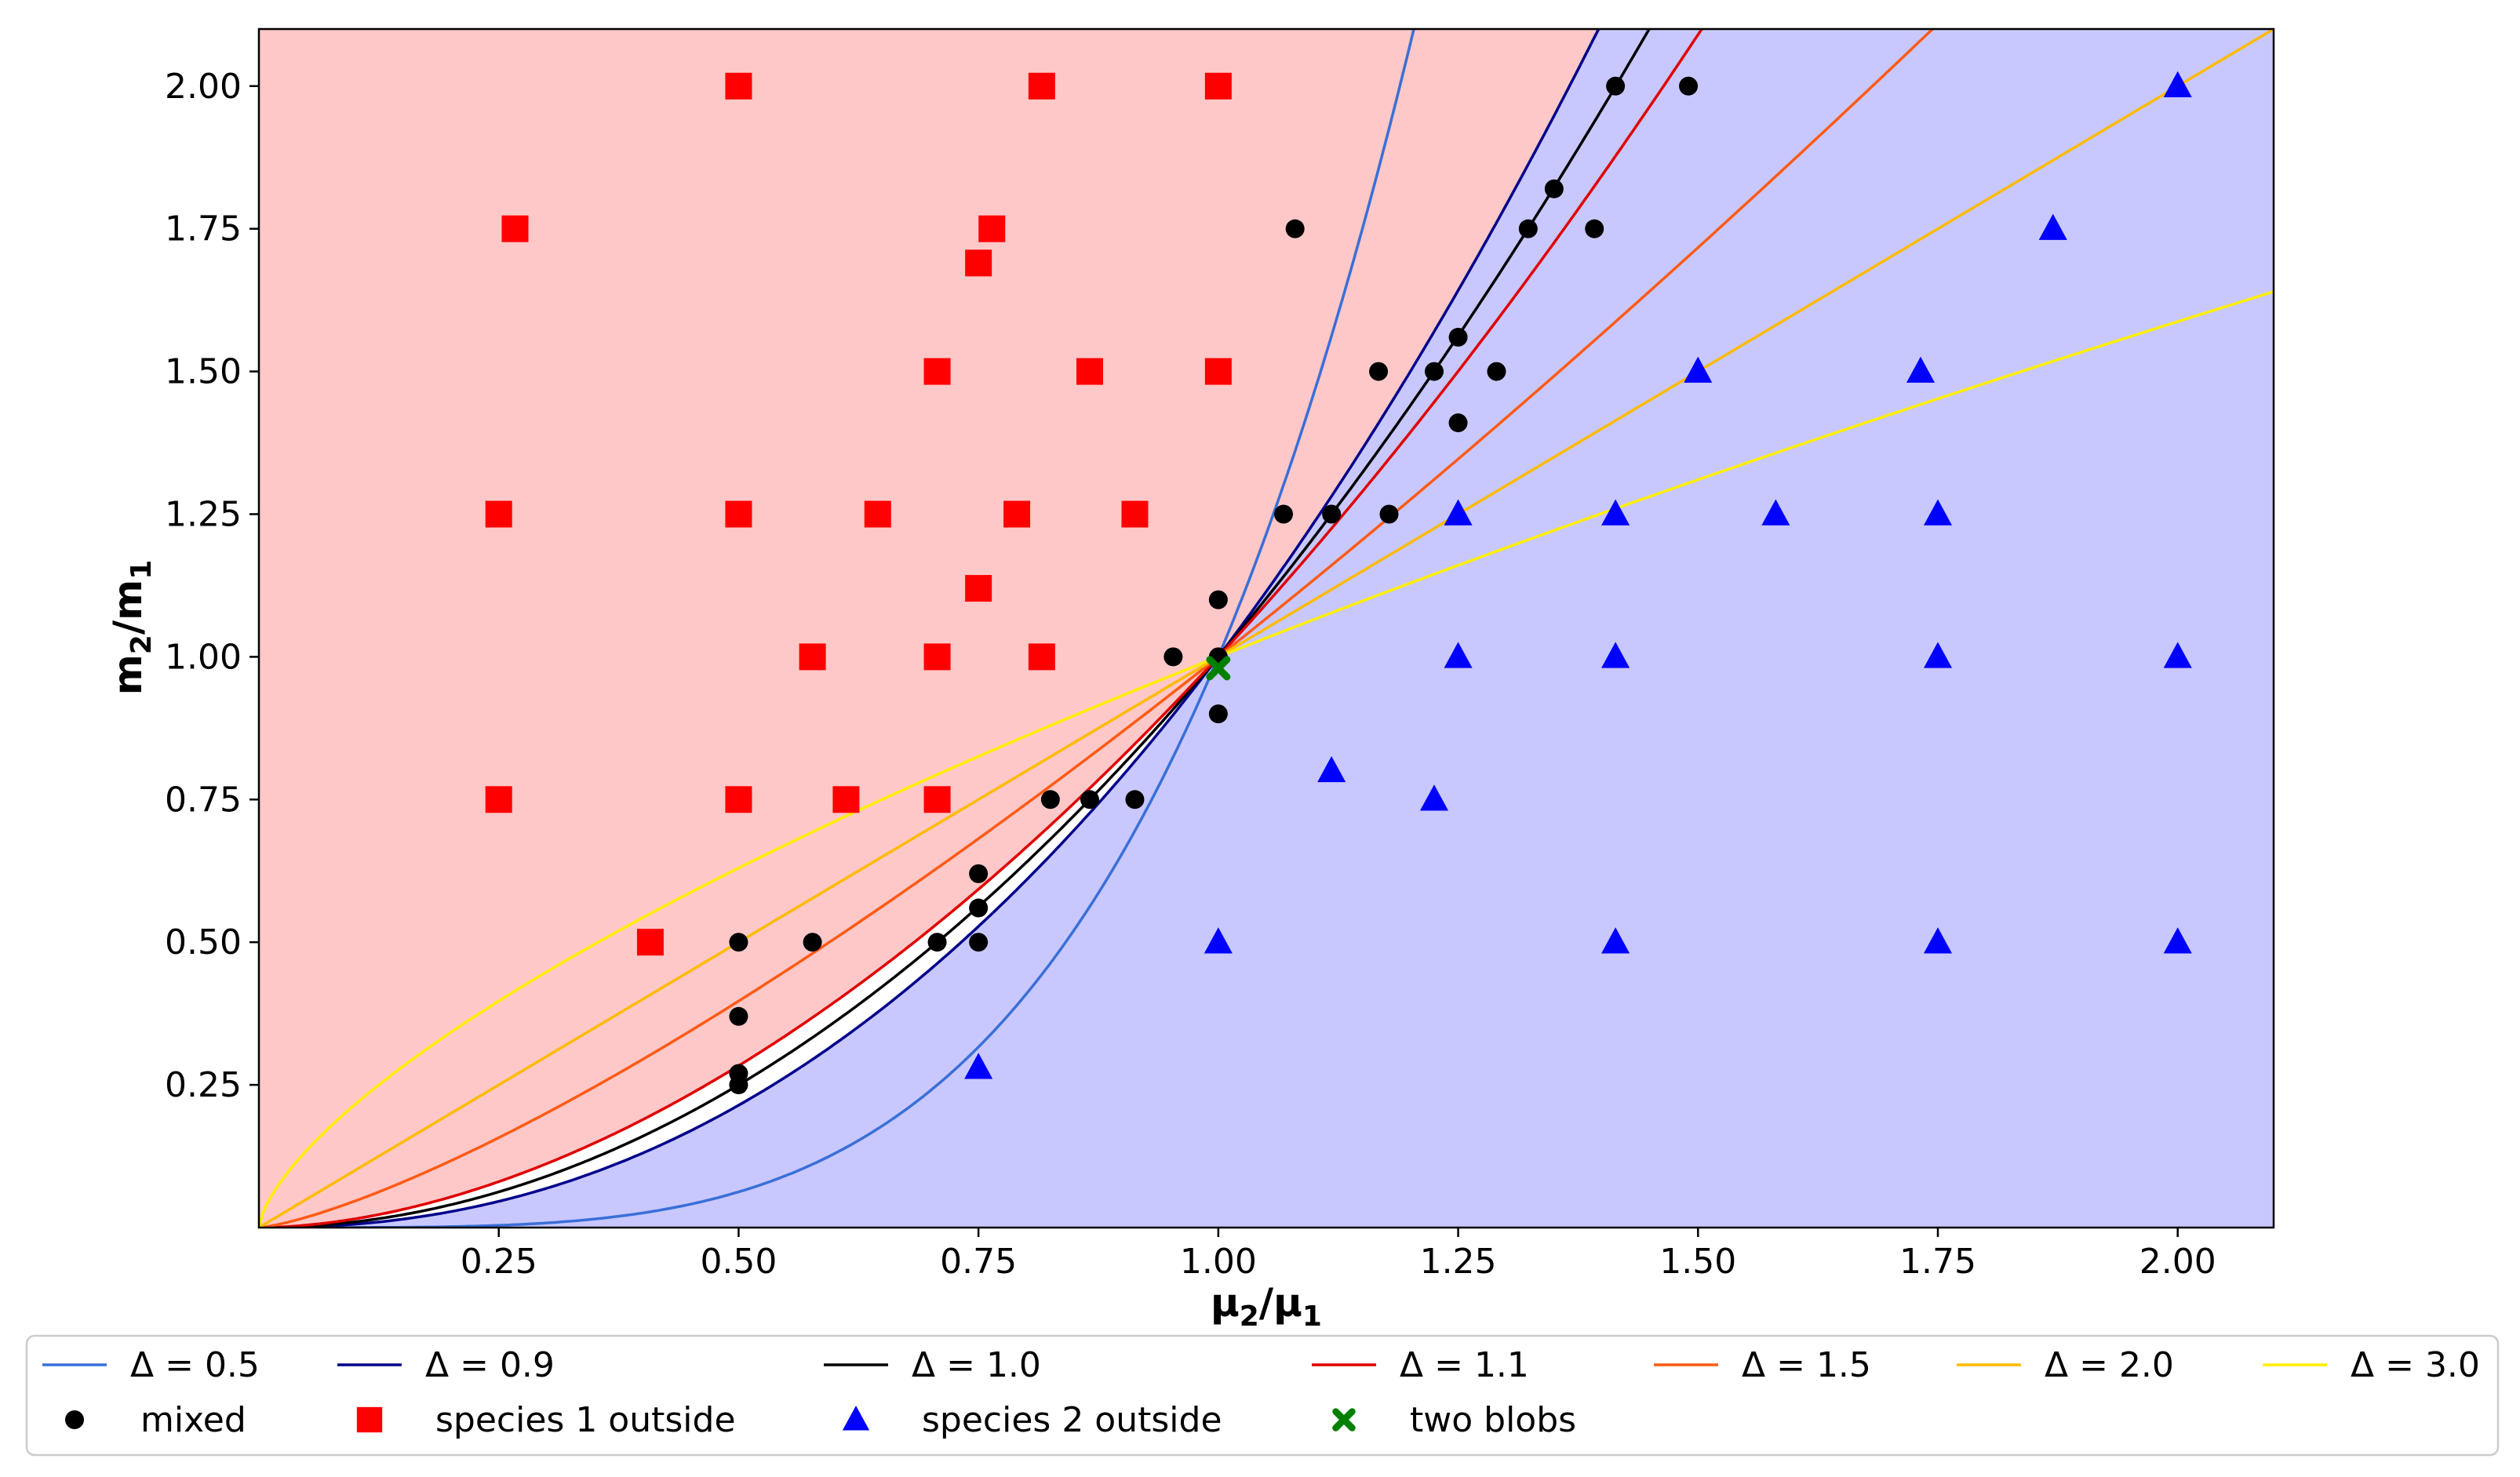 This screenshot has width=2520, height=1477. I want to click on x-tick-label: 0.75, so click(978, 1262).